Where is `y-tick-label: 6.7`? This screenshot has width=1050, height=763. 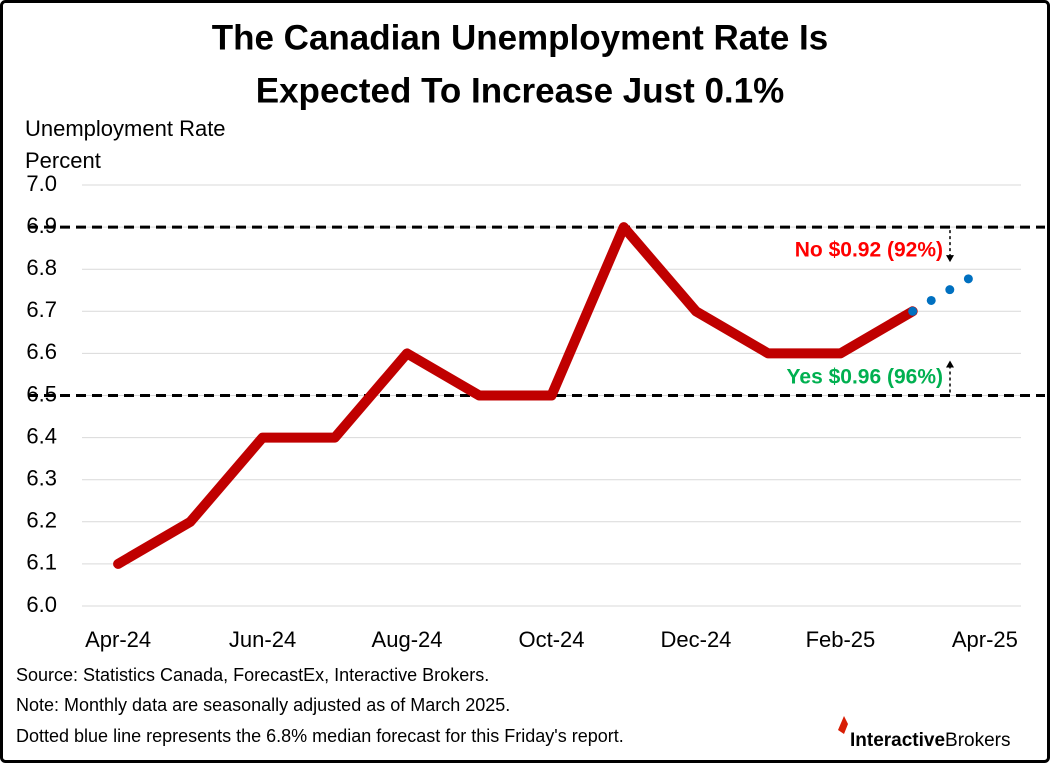 y-tick-label: 6.7 is located at coordinates (41, 309).